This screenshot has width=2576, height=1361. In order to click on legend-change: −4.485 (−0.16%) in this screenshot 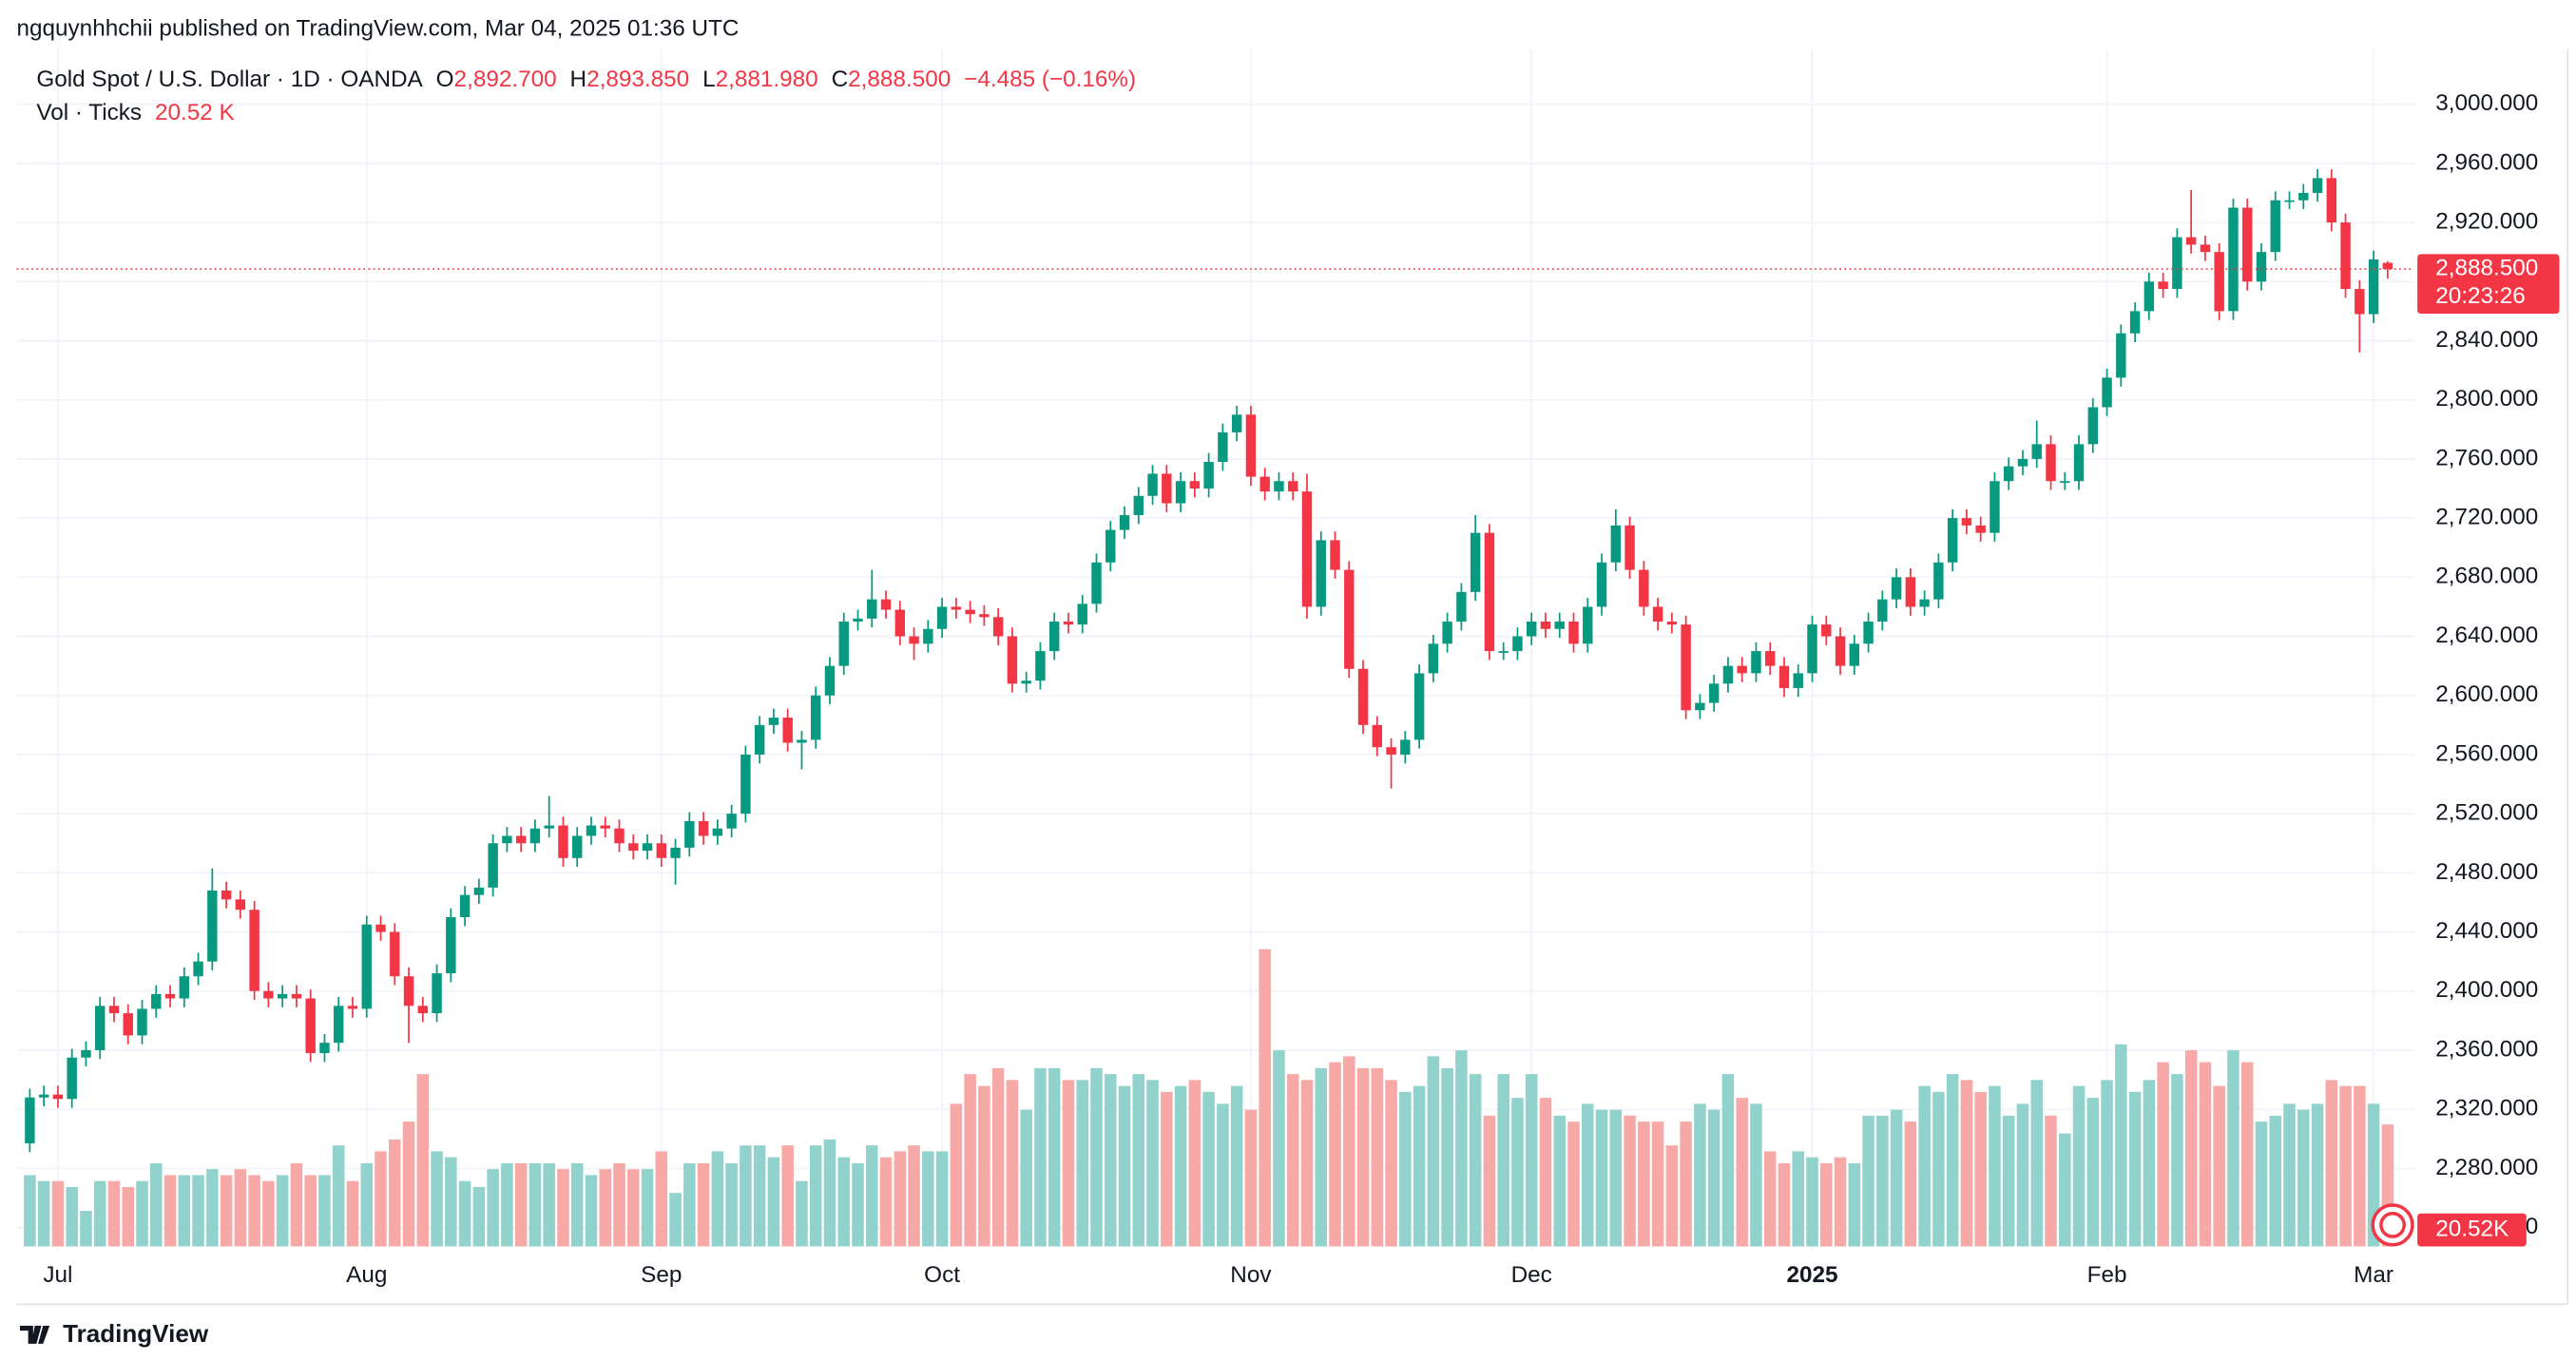, I will do `click(1050, 80)`.